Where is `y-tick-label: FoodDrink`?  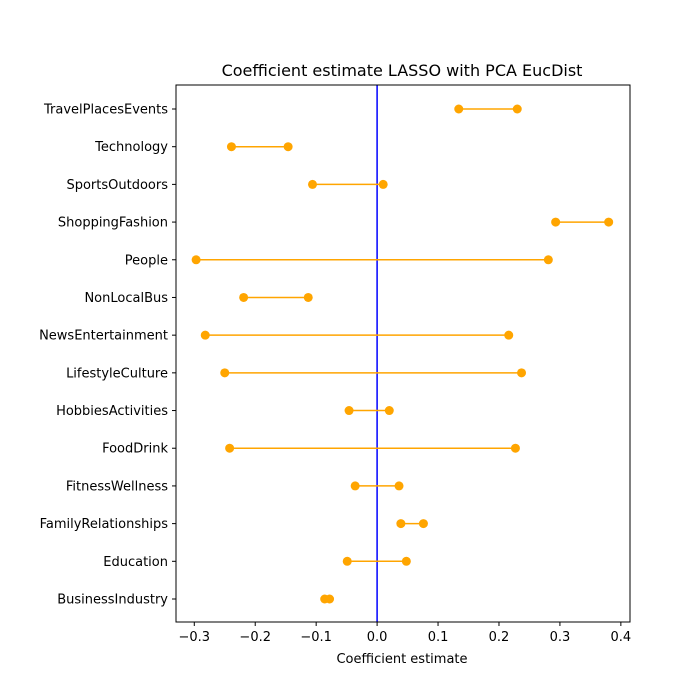 y-tick-label: FoodDrink is located at coordinates (135, 449).